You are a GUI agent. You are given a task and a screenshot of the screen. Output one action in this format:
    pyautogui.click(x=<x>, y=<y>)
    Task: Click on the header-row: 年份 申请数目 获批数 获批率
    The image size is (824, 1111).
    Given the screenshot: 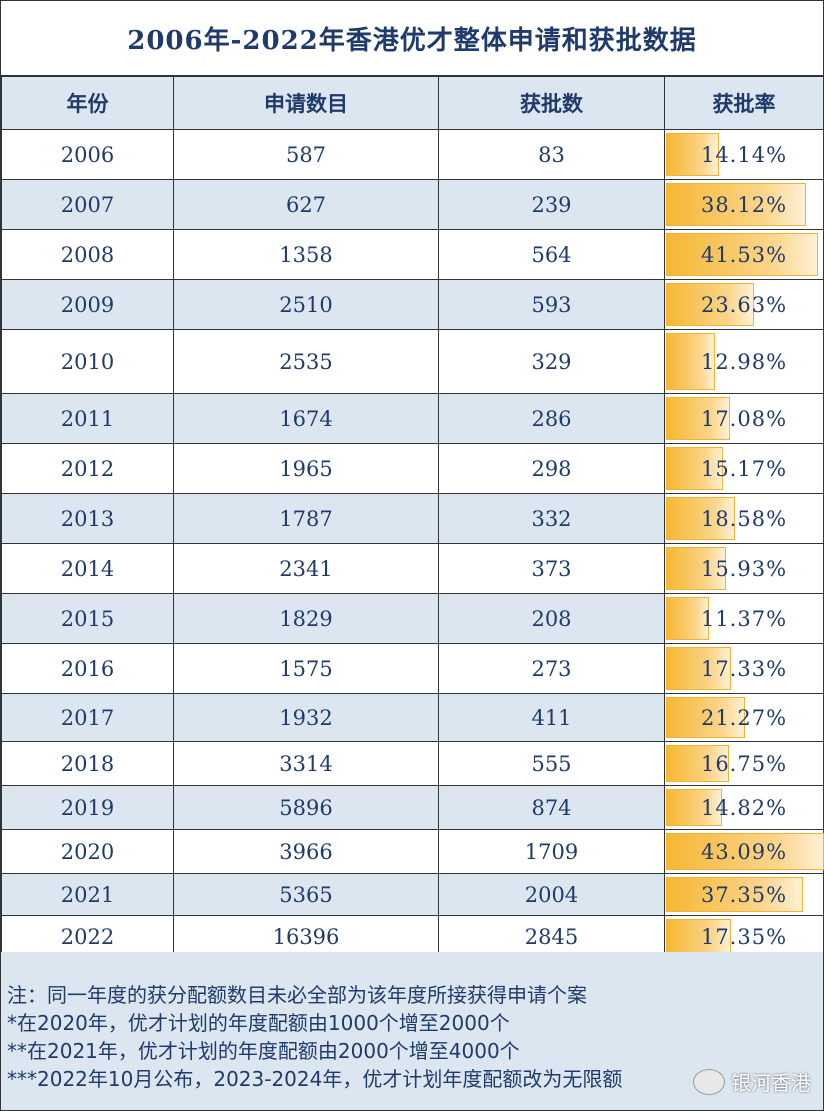 What is the action you would take?
    pyautogui.click(x=412, y=103)
    